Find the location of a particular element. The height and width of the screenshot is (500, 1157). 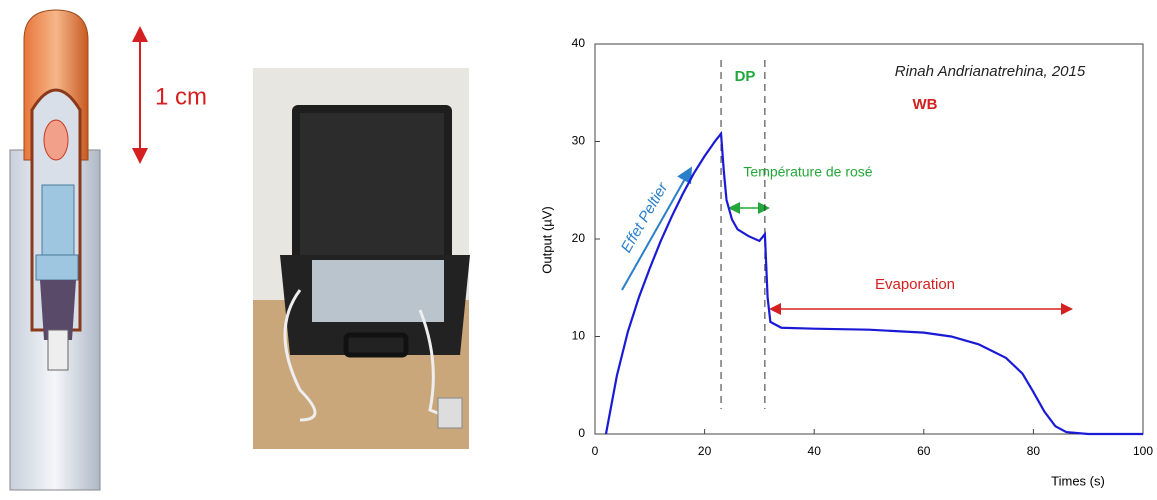

x-axis-label: Times (s) is located at coordinates (1078, 480).